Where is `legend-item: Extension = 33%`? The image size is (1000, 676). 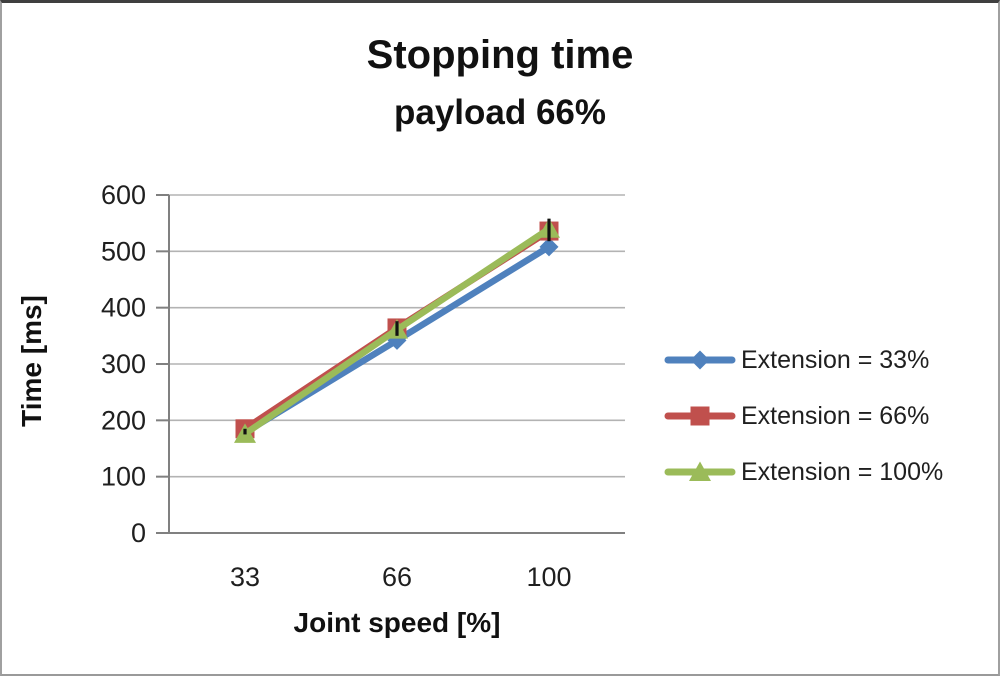 legend-item: Extension = 33% is located at coordinates (803, 359).